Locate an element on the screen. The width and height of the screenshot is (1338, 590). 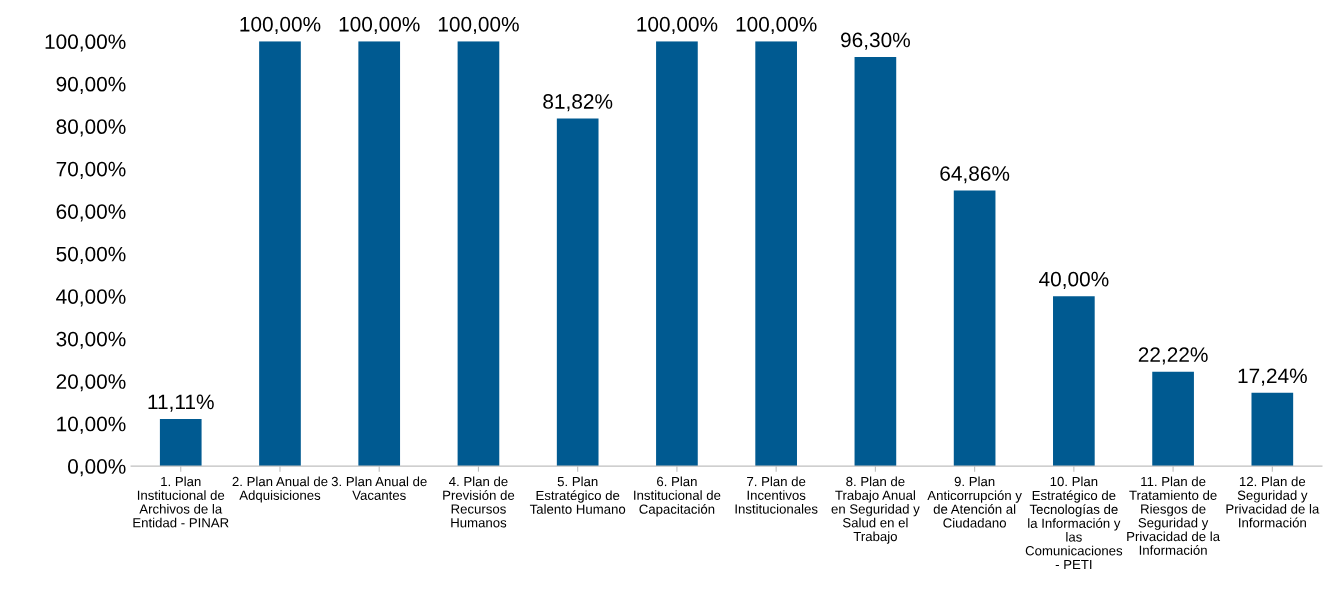
y-tick-label: 70,00% is located at coordinates (91, 170).